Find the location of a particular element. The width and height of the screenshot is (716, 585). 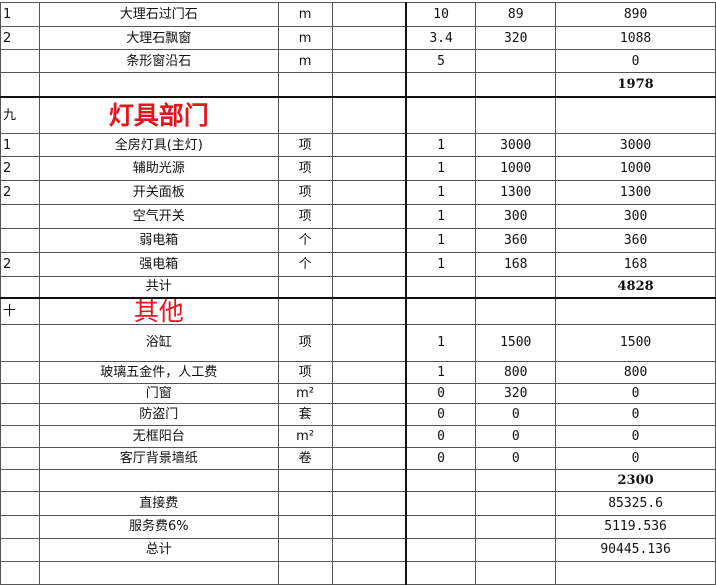

amount-cell: 168 is located at coordinates (635, 264).